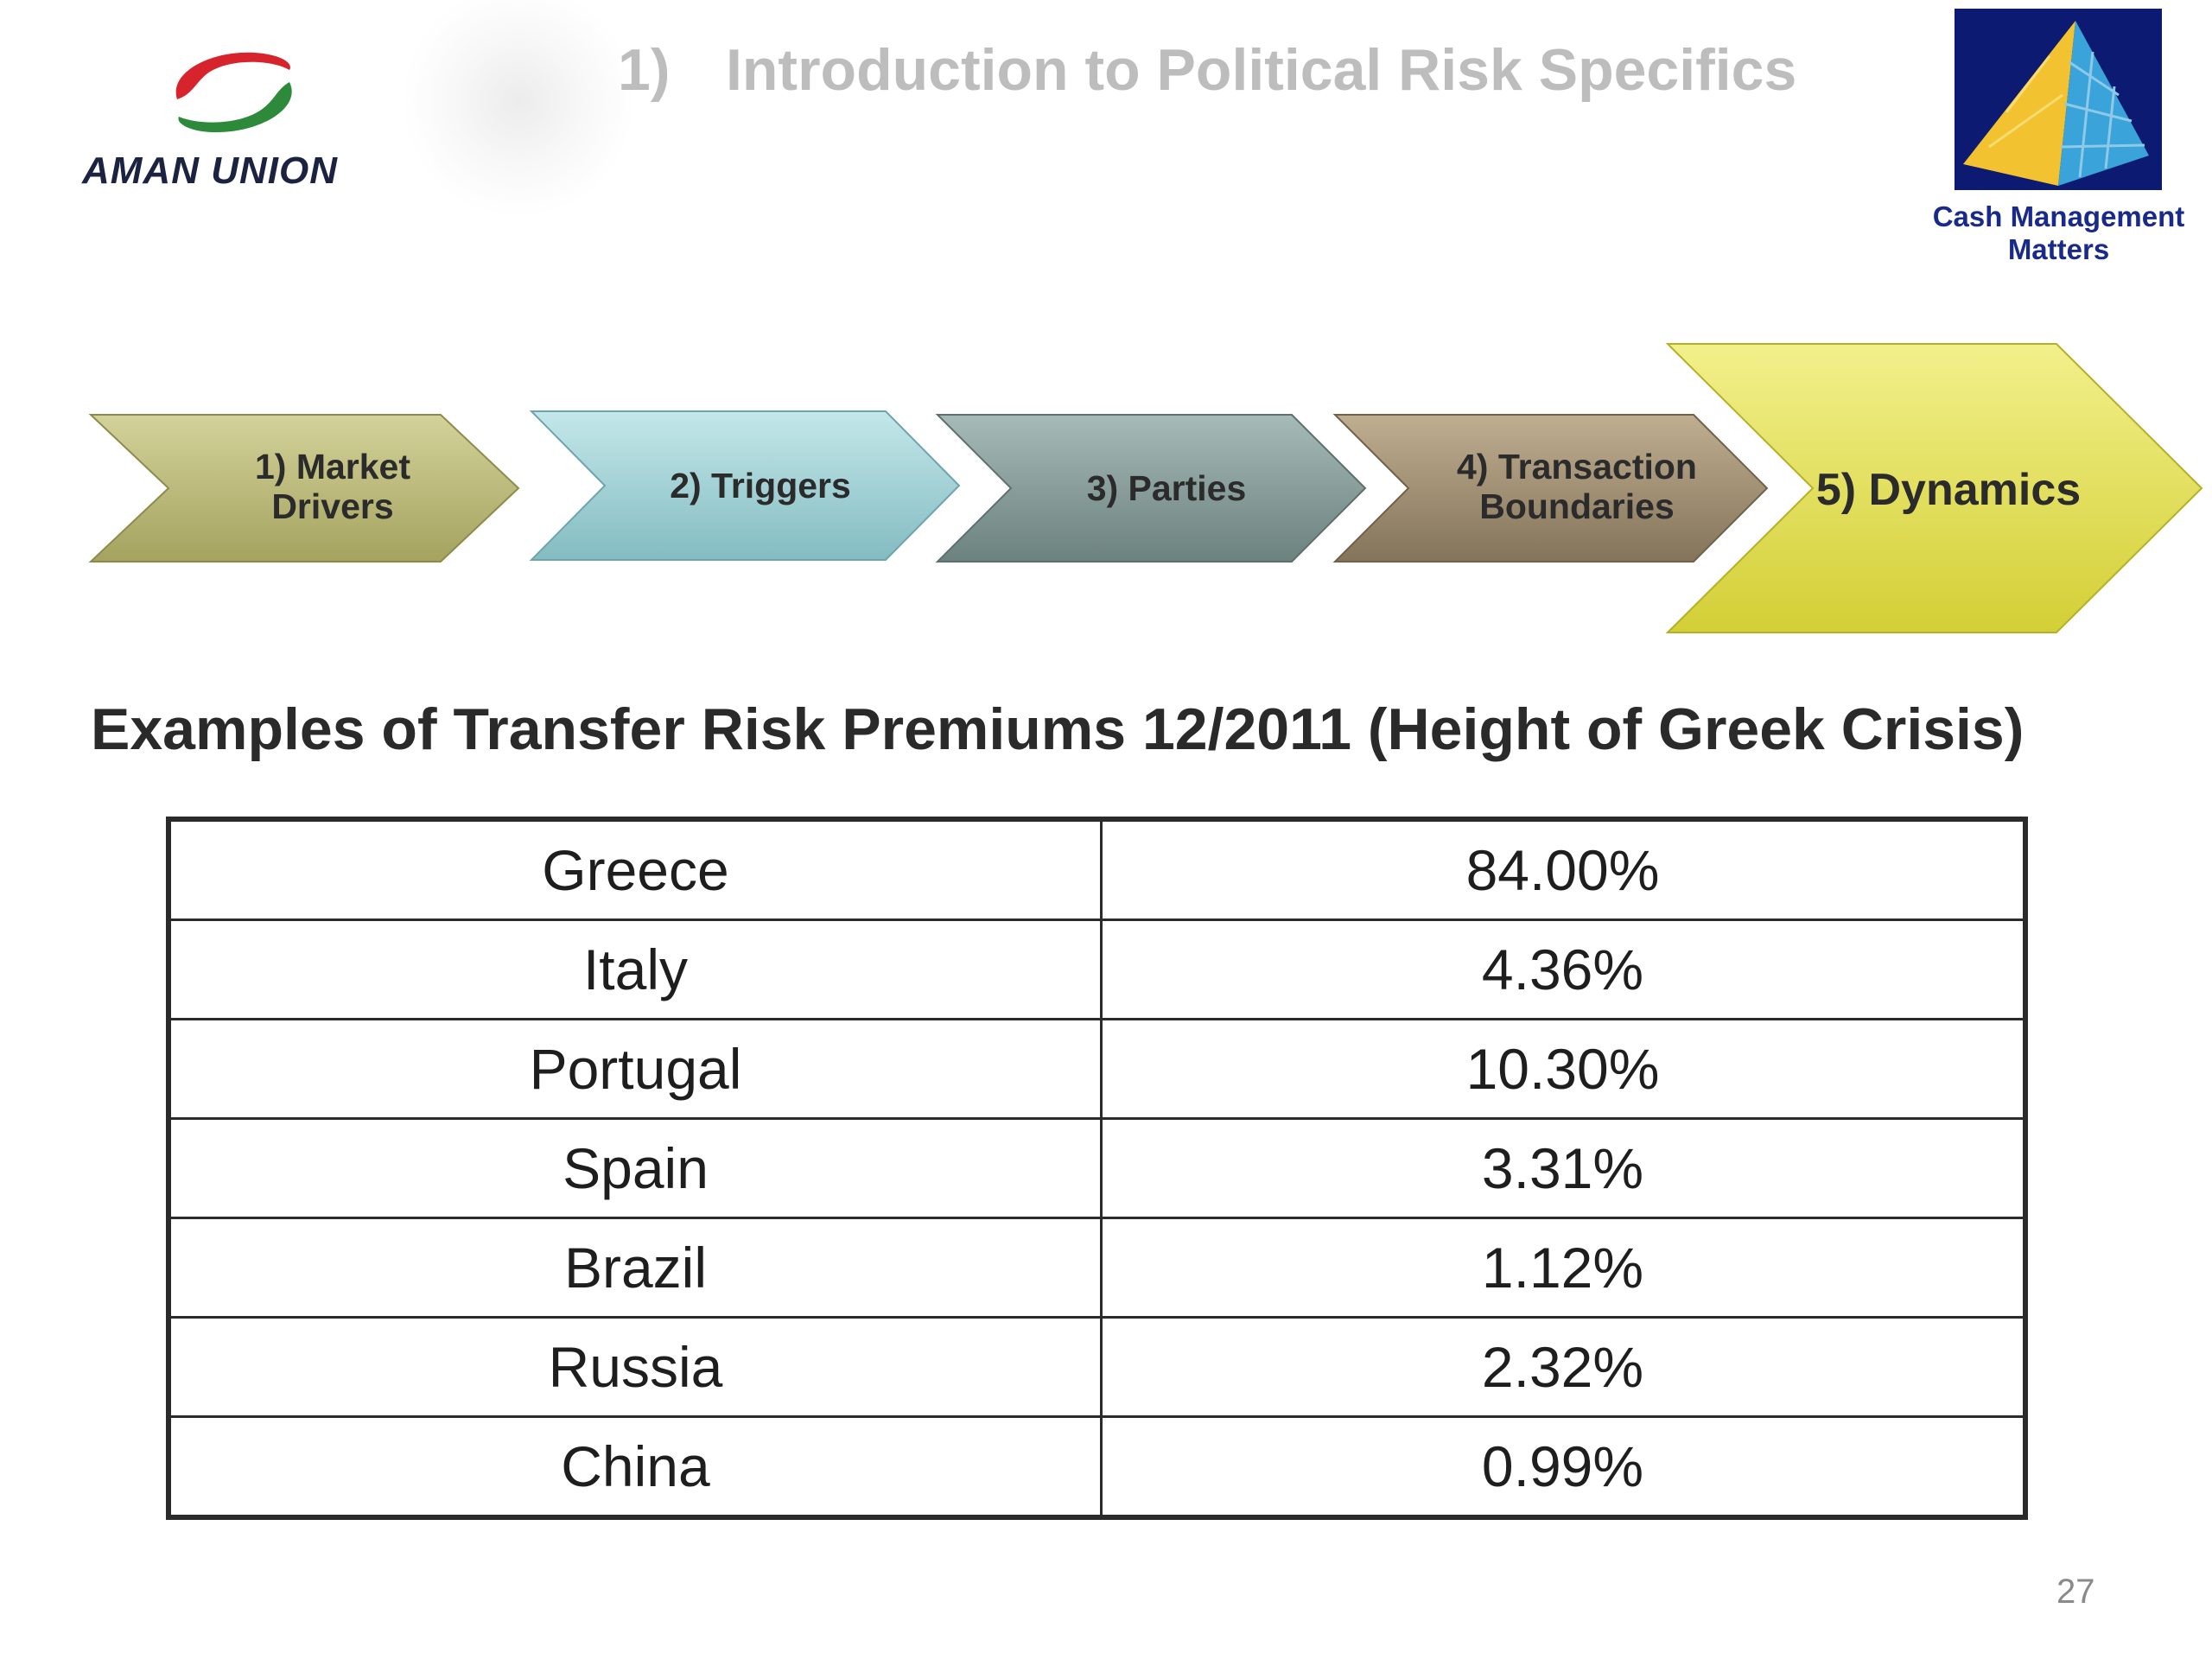 Image resolution: width=2212 pixels, height=1659 pixels. What do you see at coordinates (635, 1069) in the screenshot?
I see `country-cell: Portugal` at bounding box center [635, 1069].